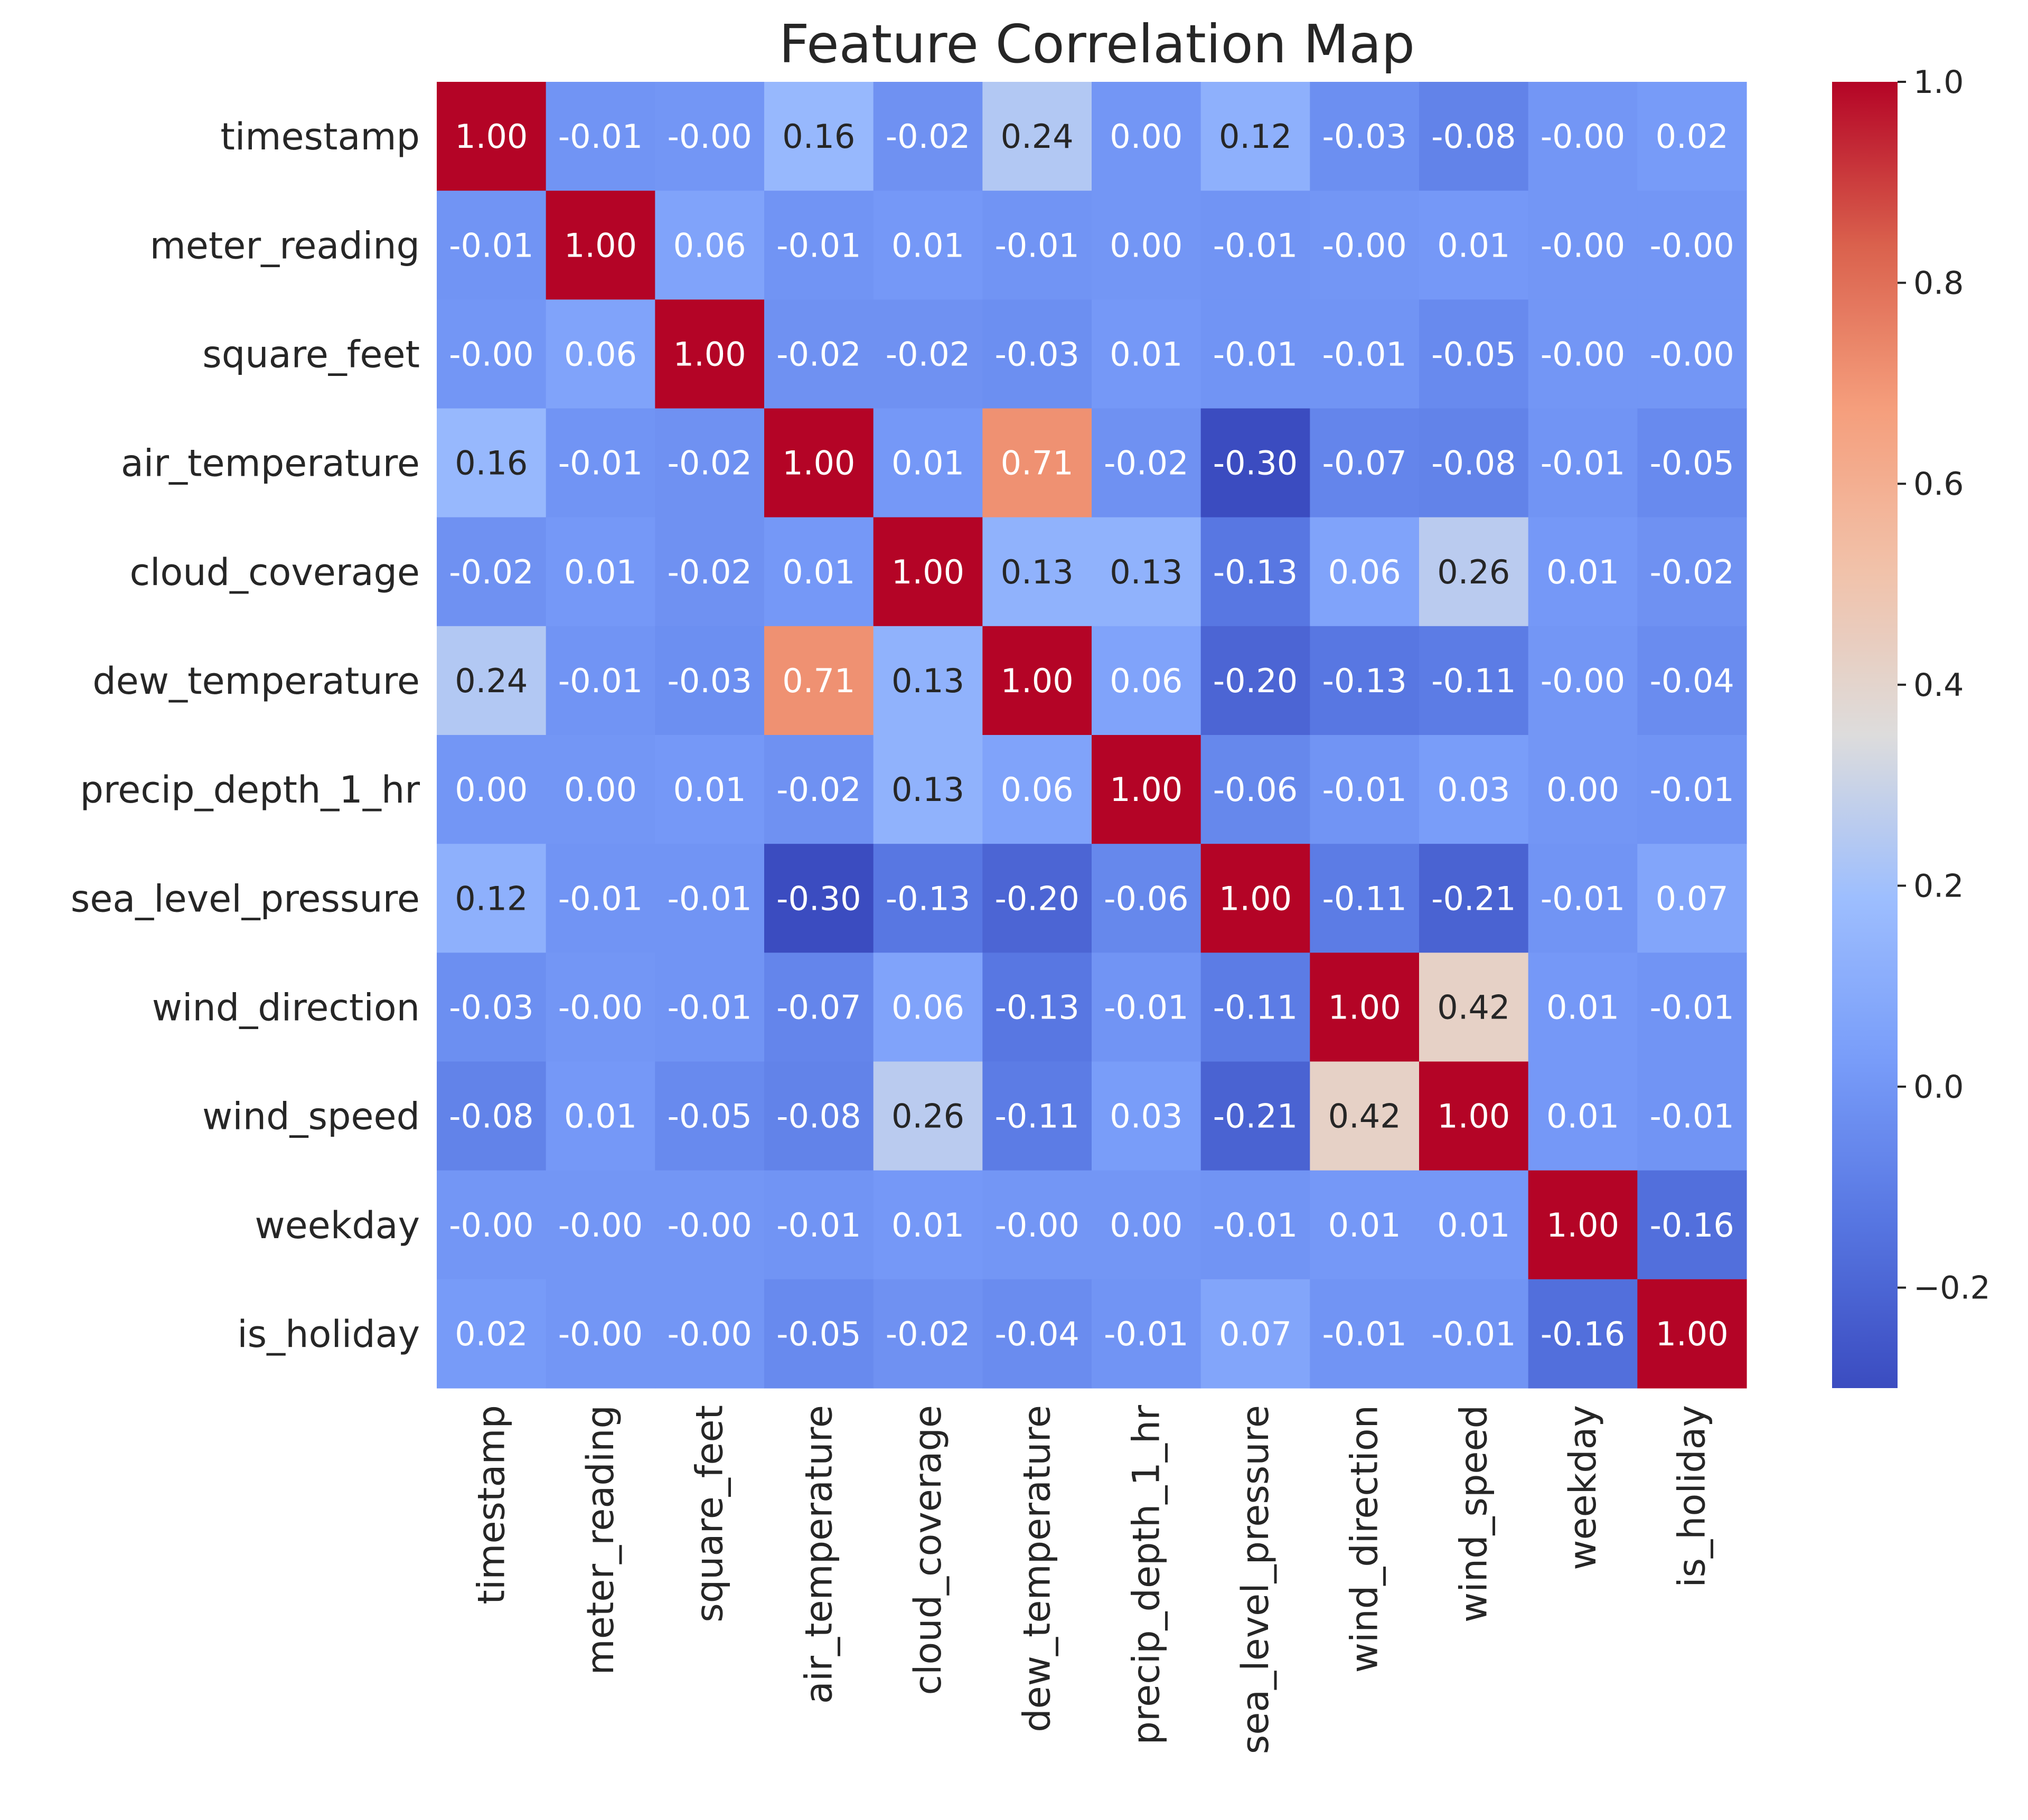 The height and width of the screenshot is (1820, 2028). Describe the element at coordinates (286, 1007) in the screenshot. I see `y-tick-label: wind_direction` at that location.